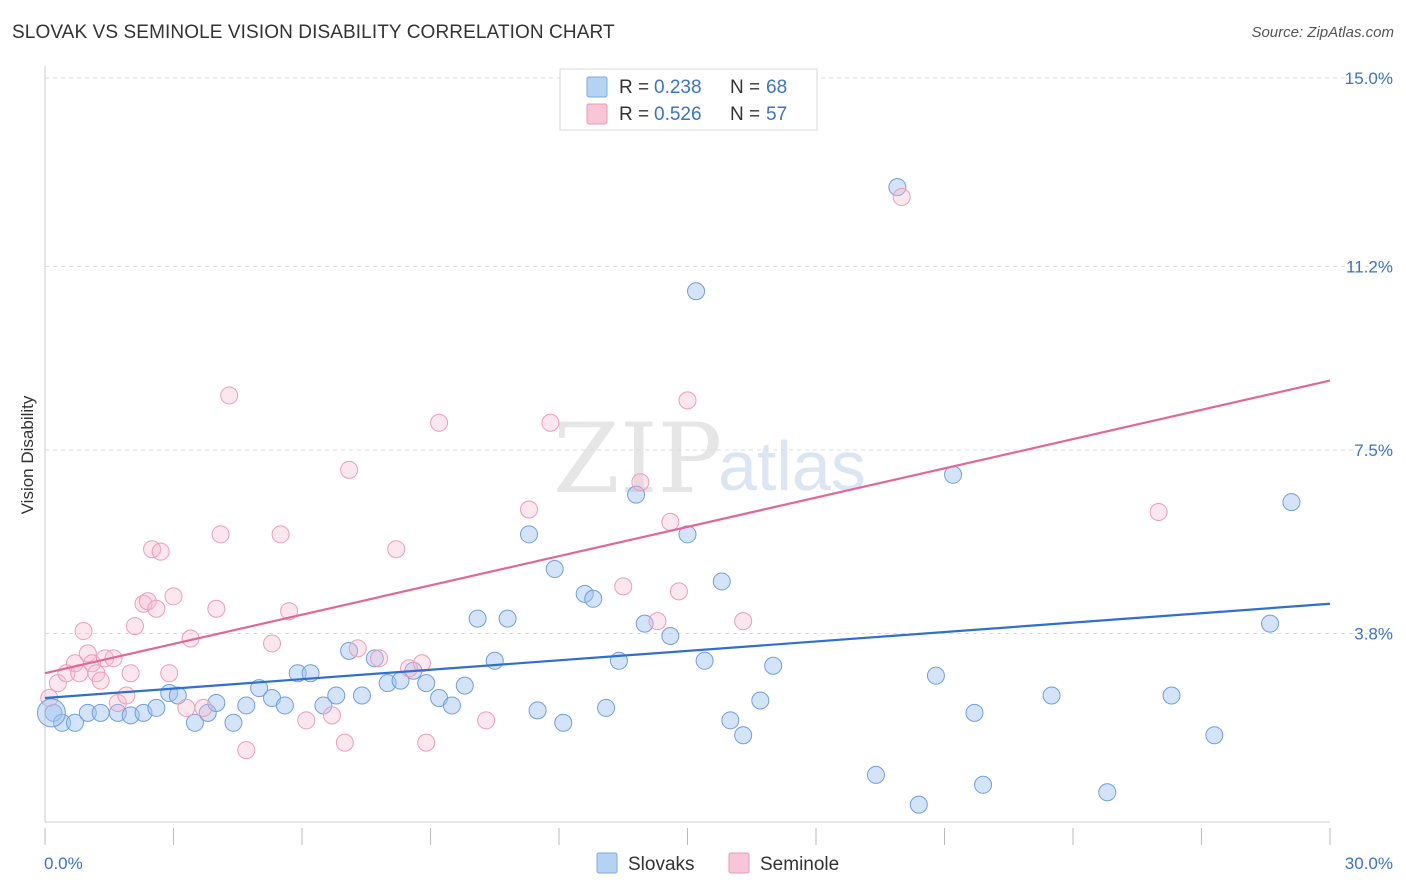 Image resolution: width=1406 pixels, height=892 pixels. Describe the element at coordinates (776, 87) in the screenshot. I see `legend-n-value-1: 68` at that location.